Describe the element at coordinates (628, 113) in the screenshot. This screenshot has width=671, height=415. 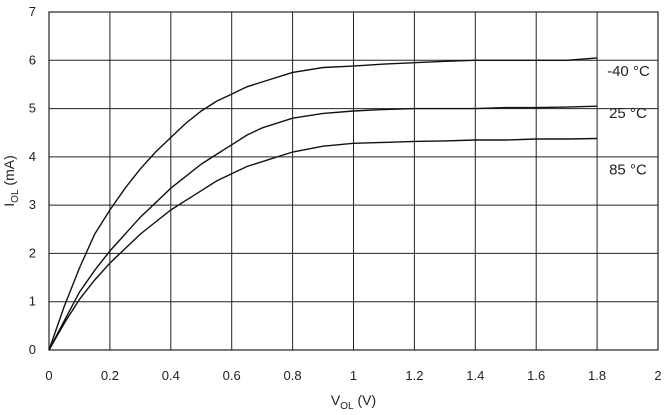
I see `series-label: 25 °C` at that location.